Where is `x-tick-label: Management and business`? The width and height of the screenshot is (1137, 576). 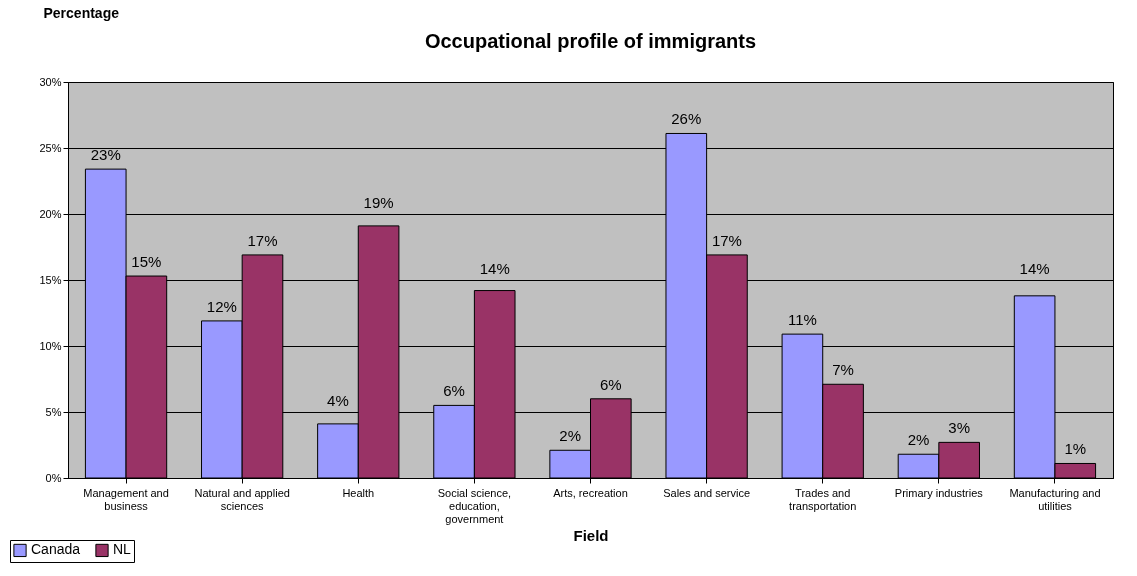 x-tick-label: Management and business is located at coordinates (126, 499).